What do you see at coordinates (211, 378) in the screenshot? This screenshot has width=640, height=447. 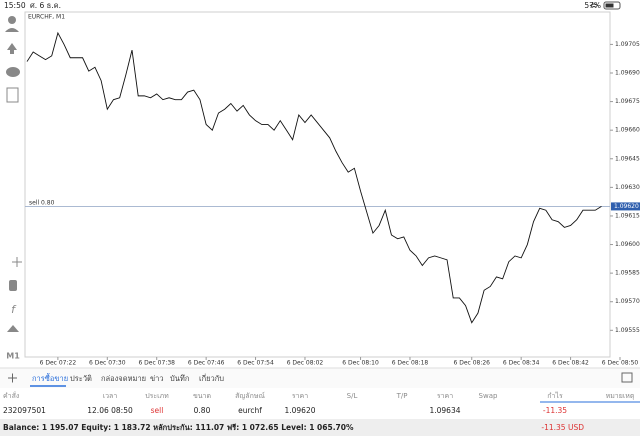 I see `tab: เกี่ยวกับ` at bounding box center [211, 378].